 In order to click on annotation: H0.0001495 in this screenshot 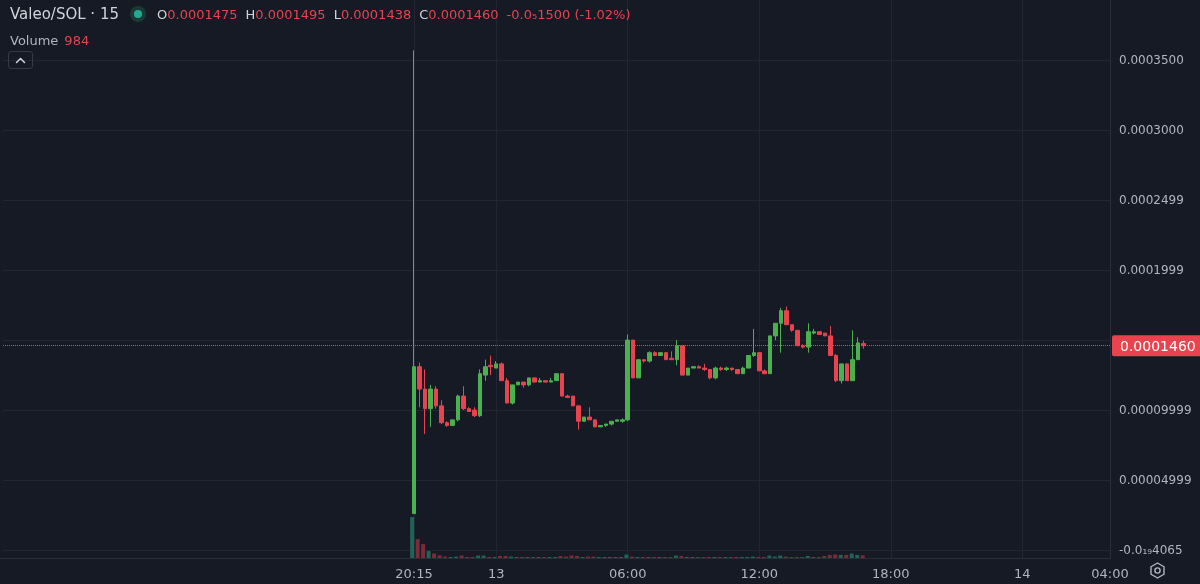, I will do `click(285, 14)`.